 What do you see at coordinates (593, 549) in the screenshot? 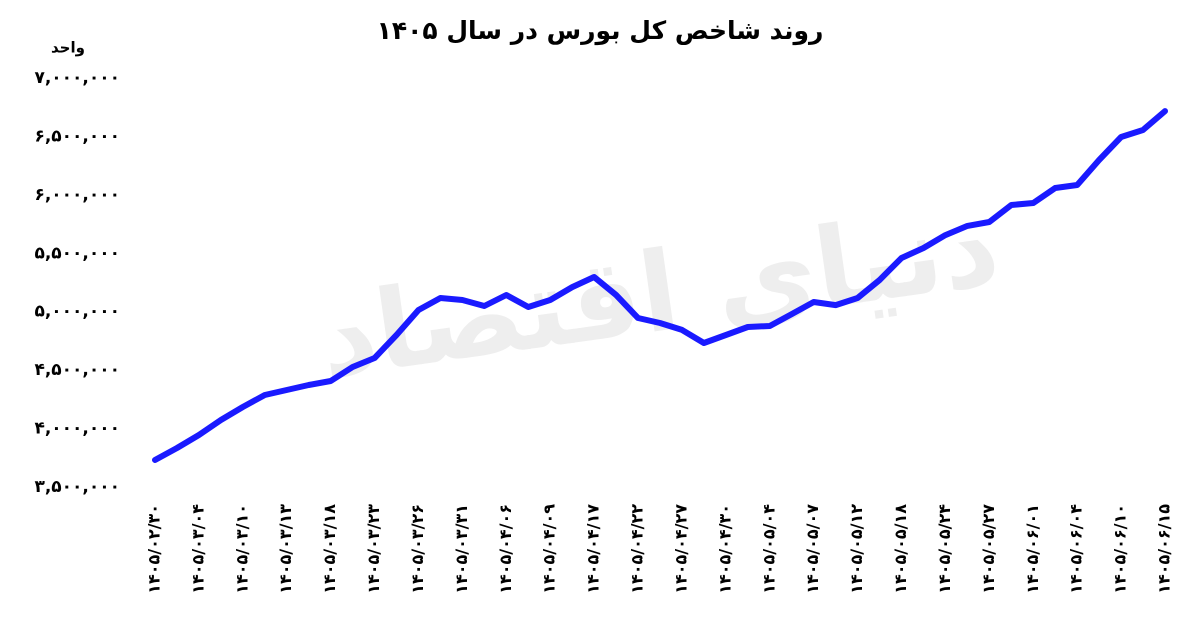
I see `x-tick-label: ۱۴۰۵/۰۴/۱۷` at bounding box center [593, 549].